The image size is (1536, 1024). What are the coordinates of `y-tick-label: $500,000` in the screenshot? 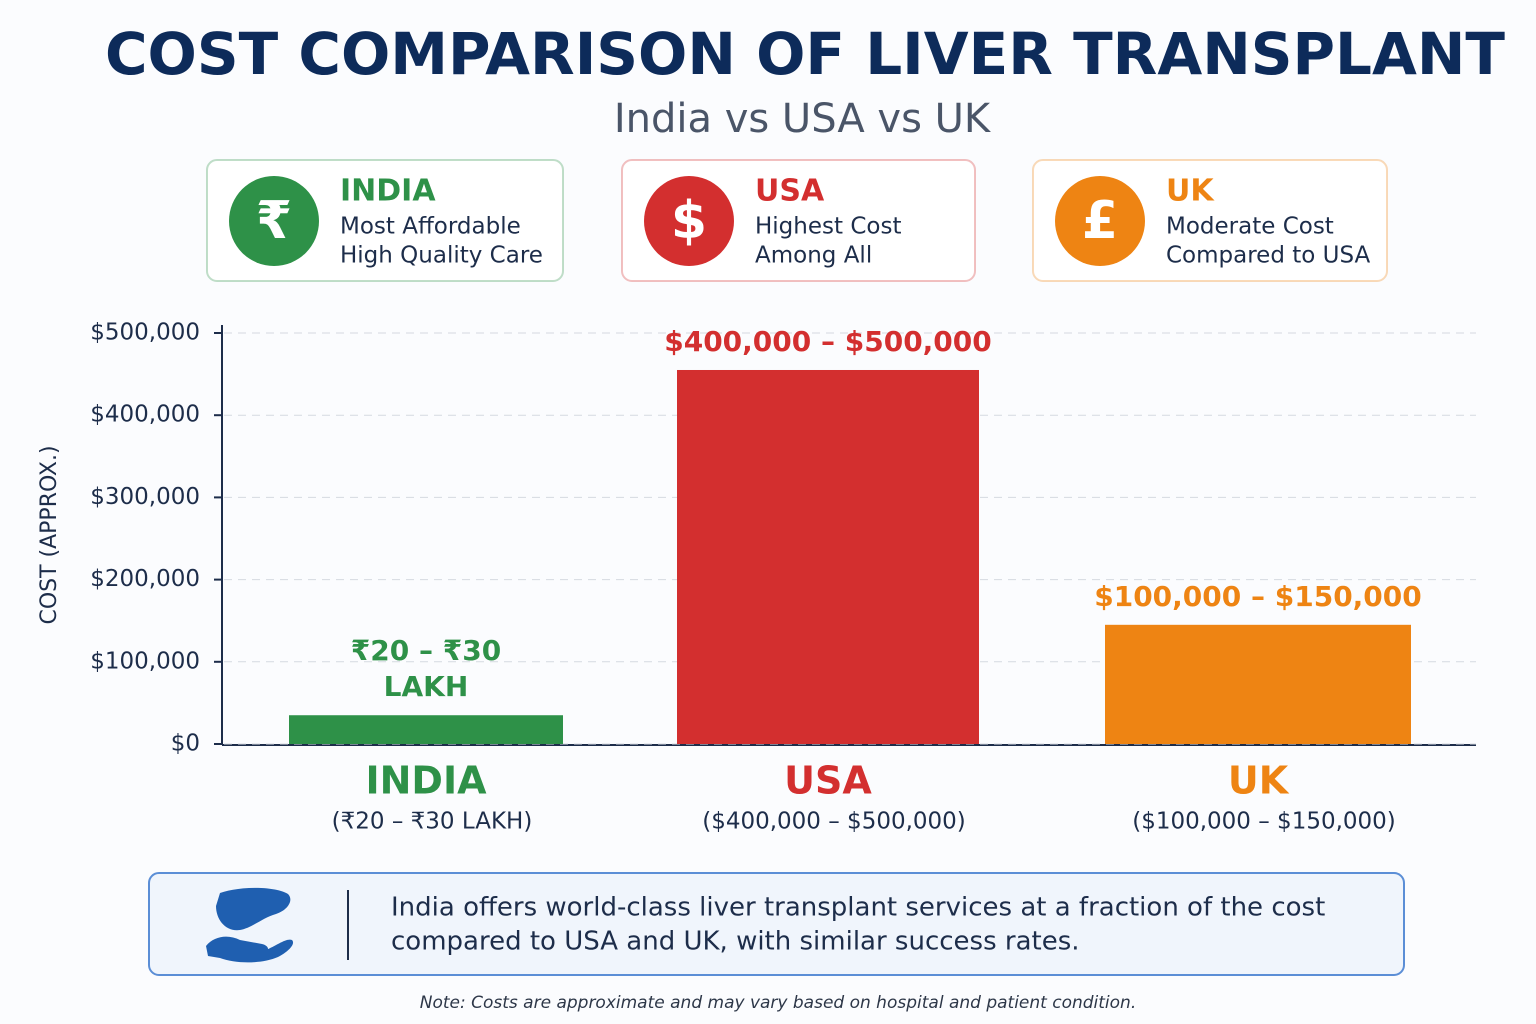 It's located at (145, 333).